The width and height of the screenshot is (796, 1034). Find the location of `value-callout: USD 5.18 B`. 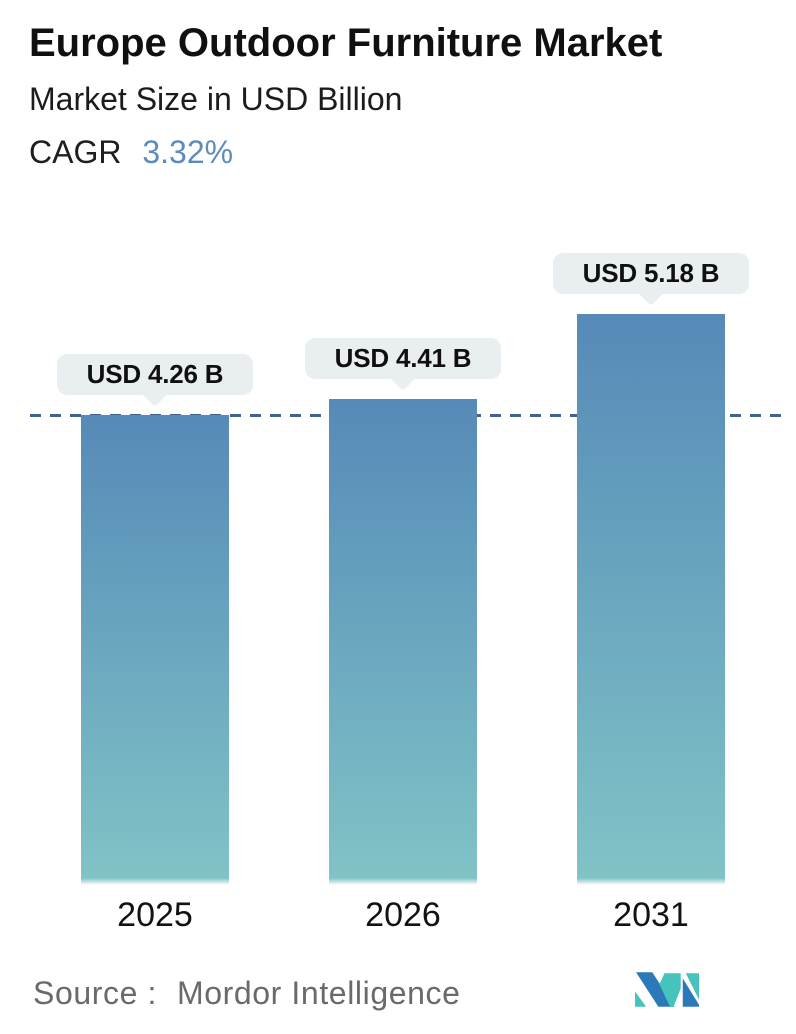

value-callout: USD 5.18 B is located at coordinates (651, 273).